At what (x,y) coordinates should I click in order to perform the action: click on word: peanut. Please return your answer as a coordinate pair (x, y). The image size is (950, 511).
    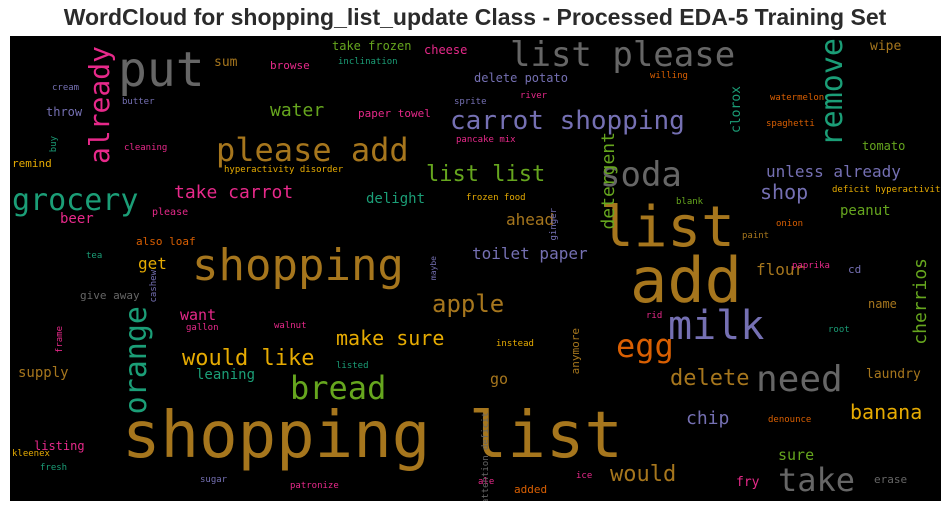
    Looking at the image, I should click on (865, 211).